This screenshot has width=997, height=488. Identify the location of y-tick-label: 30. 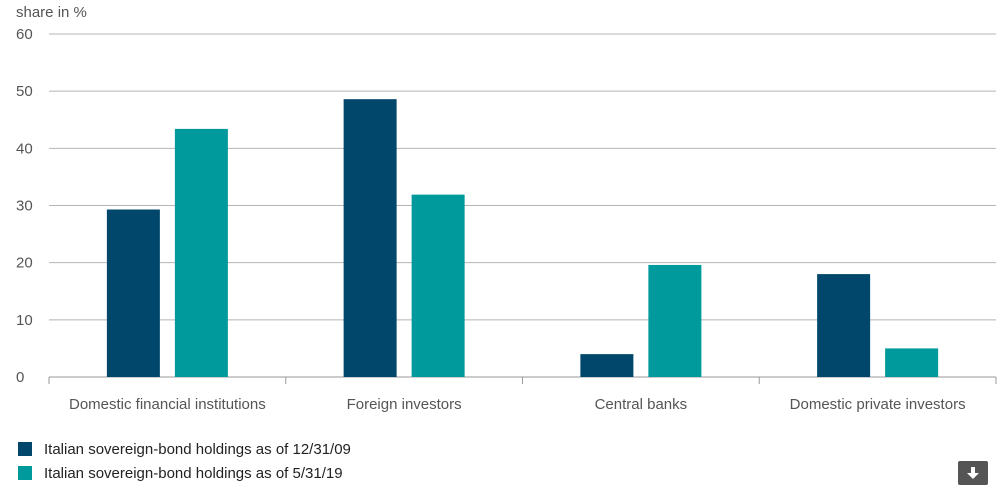
(24, 206).